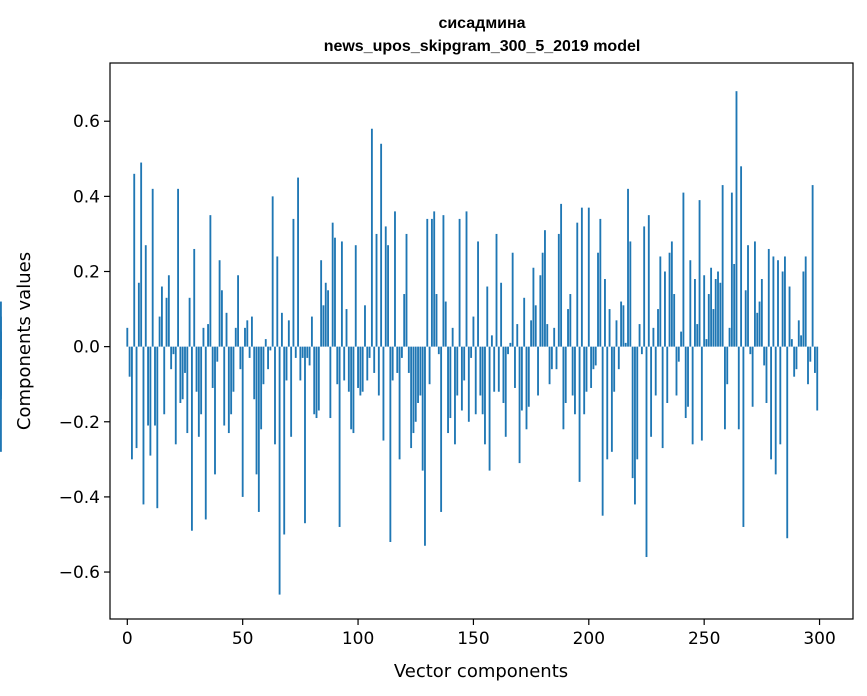  Describe the element at coordinates (473, 639) in the screenshot. I see `x-tick-label-150: 150` at that location.